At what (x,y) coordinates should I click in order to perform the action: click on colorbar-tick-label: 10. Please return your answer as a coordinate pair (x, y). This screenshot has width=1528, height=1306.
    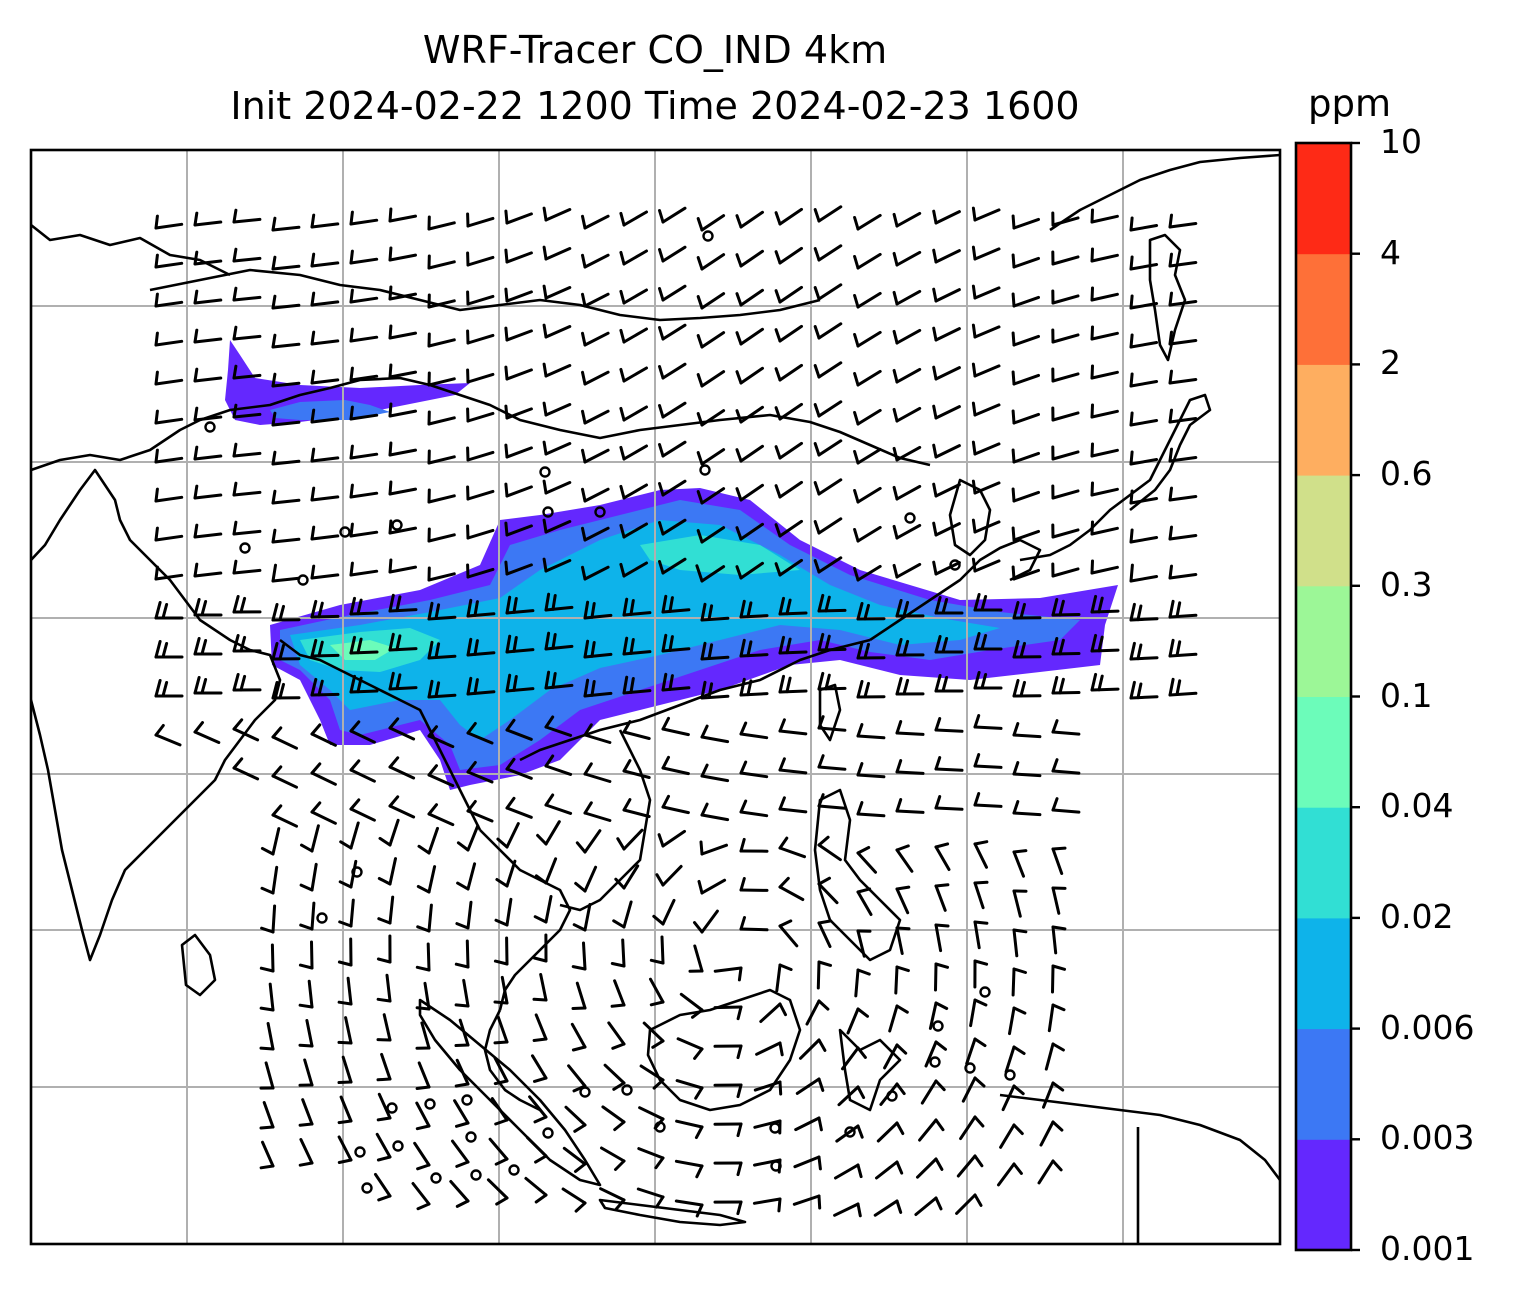
    Looking at the image, I should click on (1401, 141).